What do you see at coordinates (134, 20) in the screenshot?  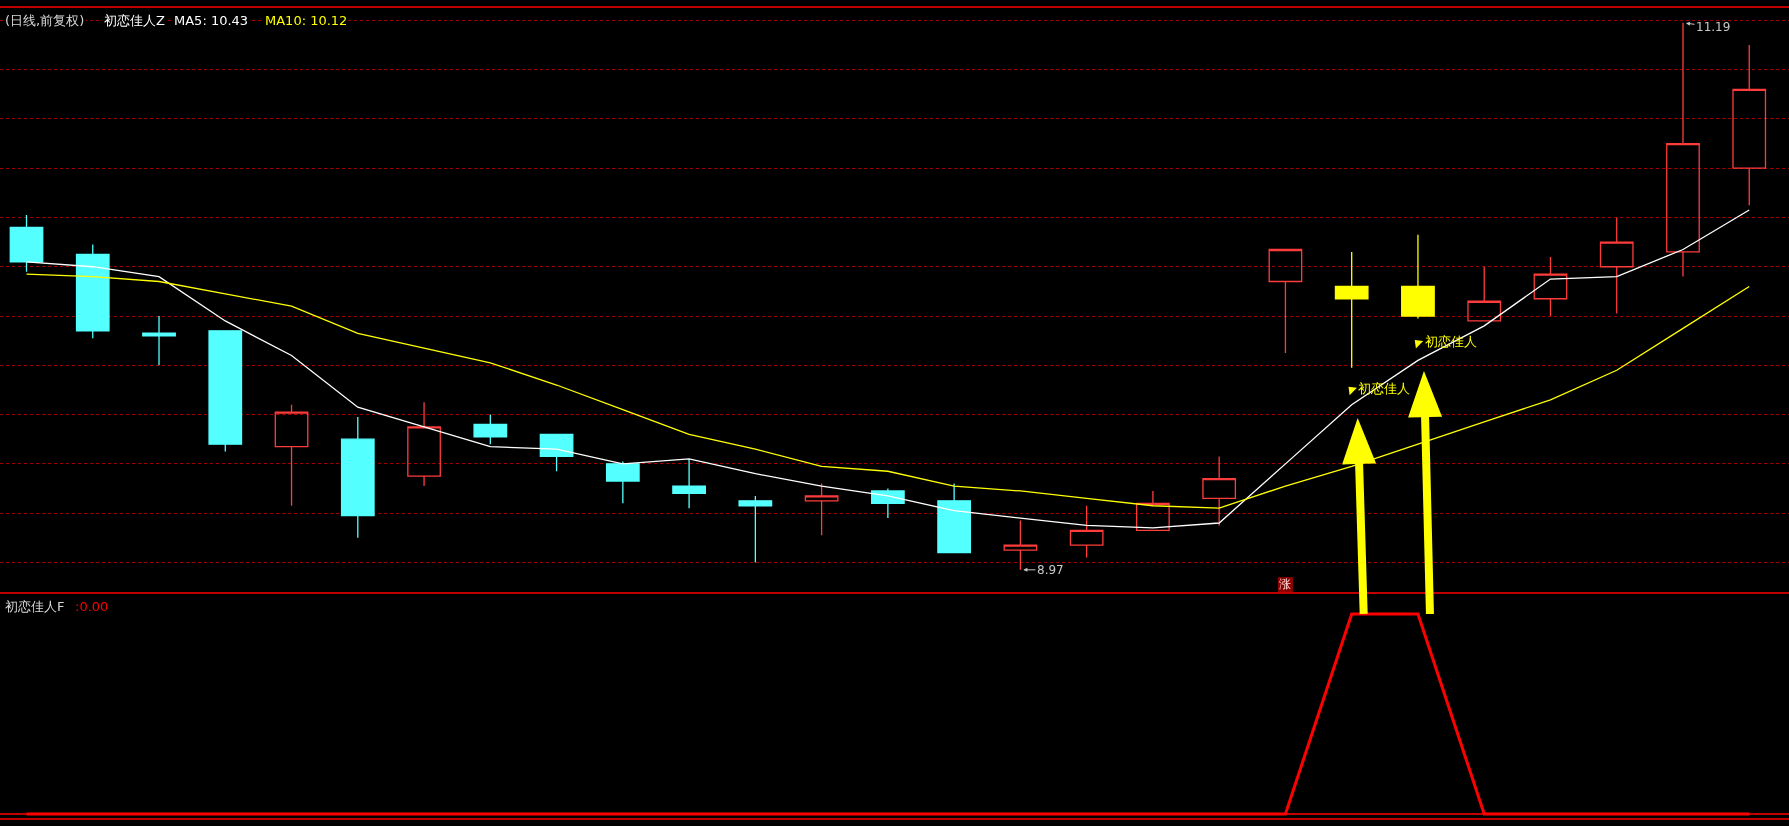 I see `chart-subtitle: 初恋佳人Z` at bounding box center [134, 20].